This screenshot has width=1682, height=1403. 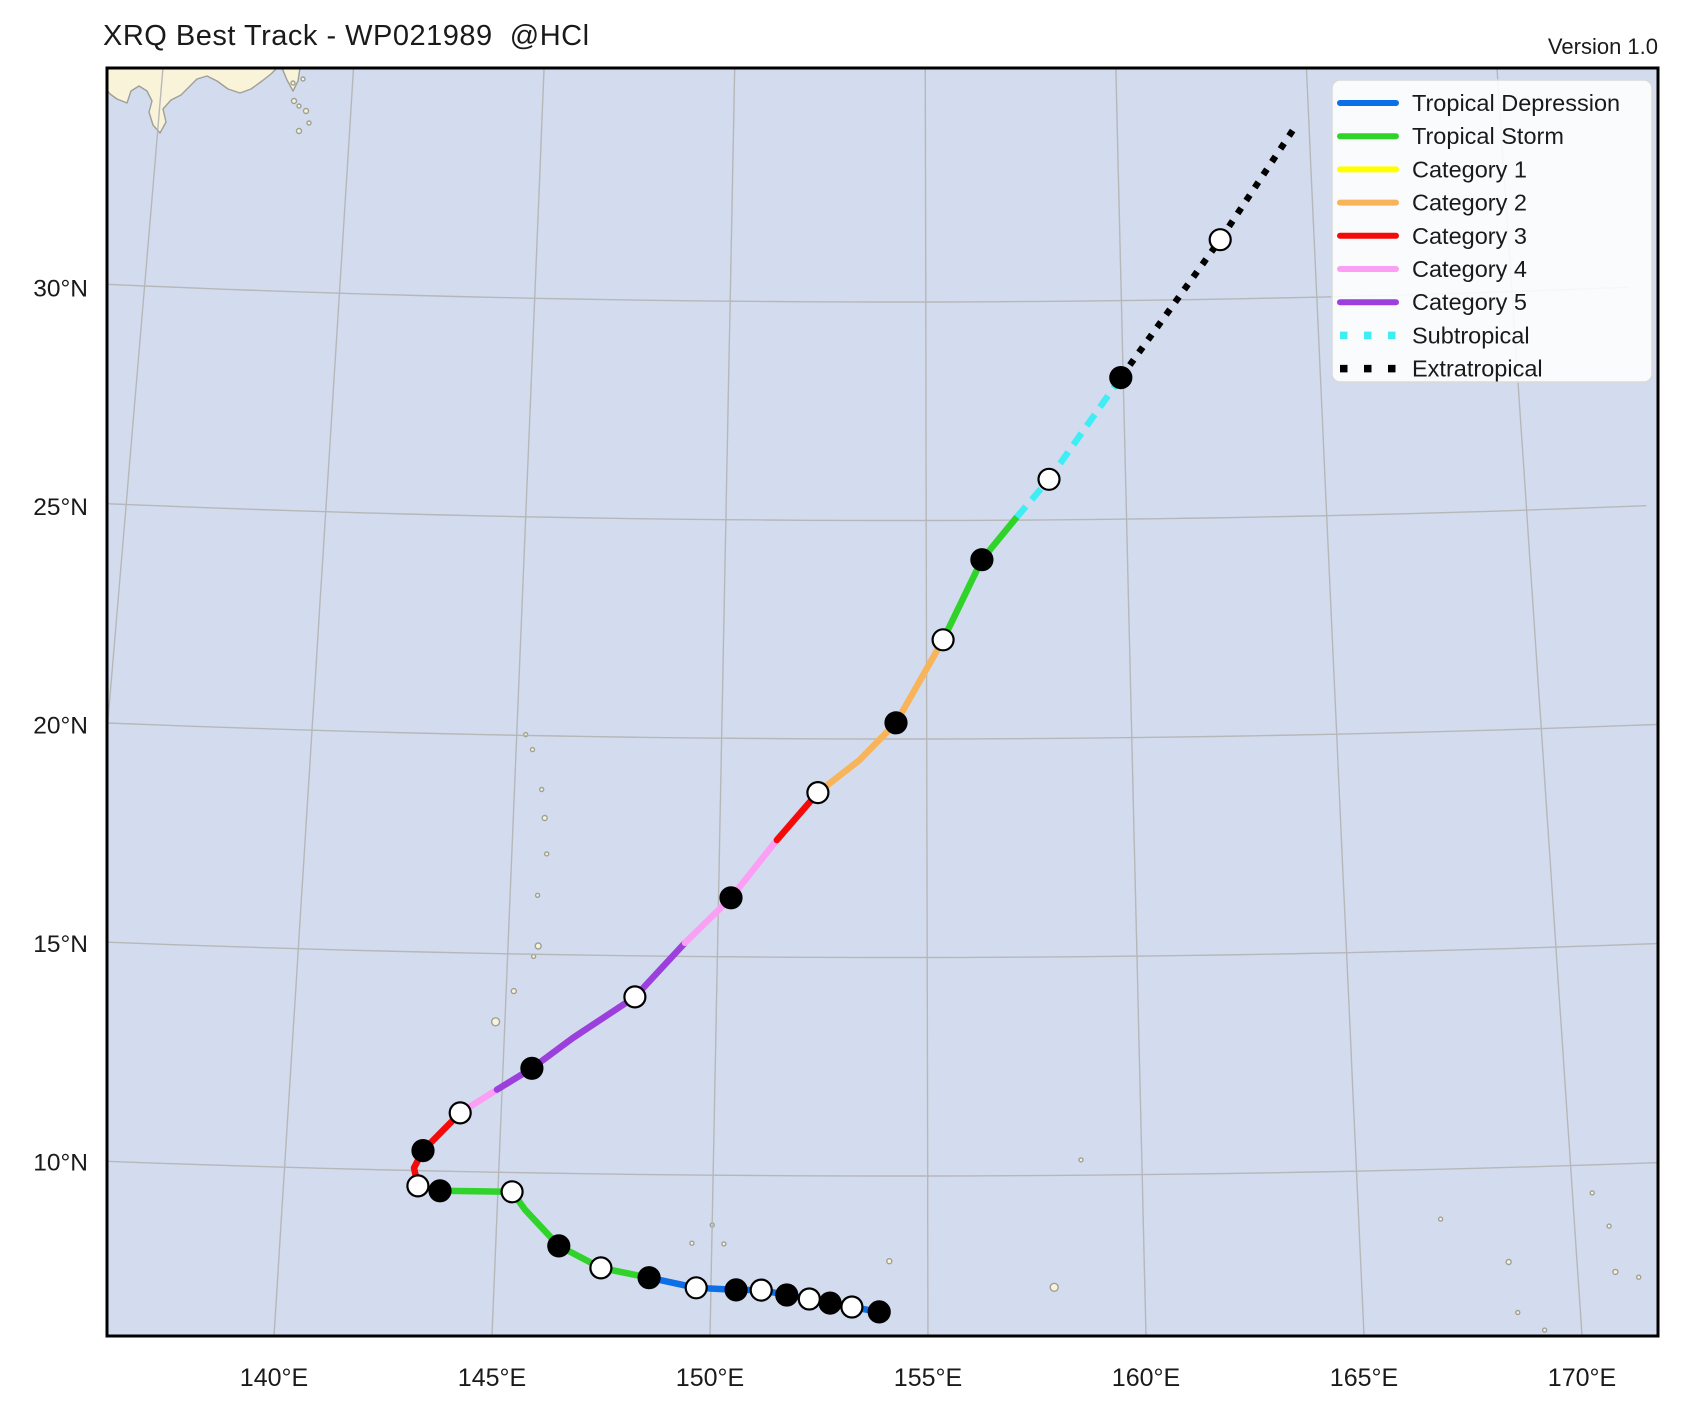 What do you see at coordinates (1471, 335) in the screenshot?
I see `legend-label: Subtropical` at bounding box center [1471, 335].